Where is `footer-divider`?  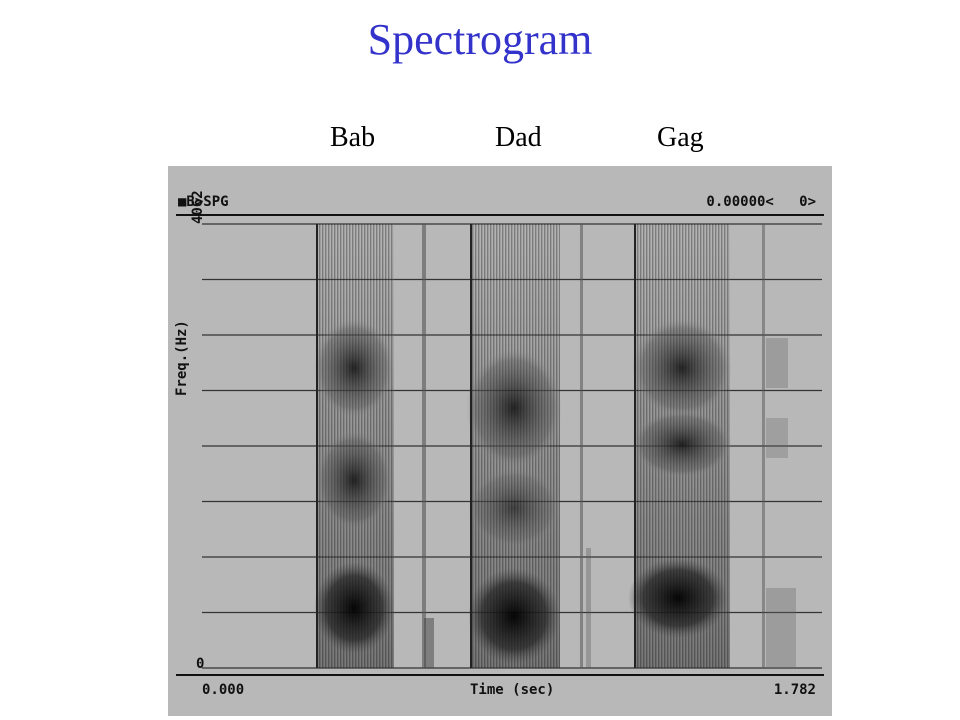
footer-divider is located at coordinates (500, 675).